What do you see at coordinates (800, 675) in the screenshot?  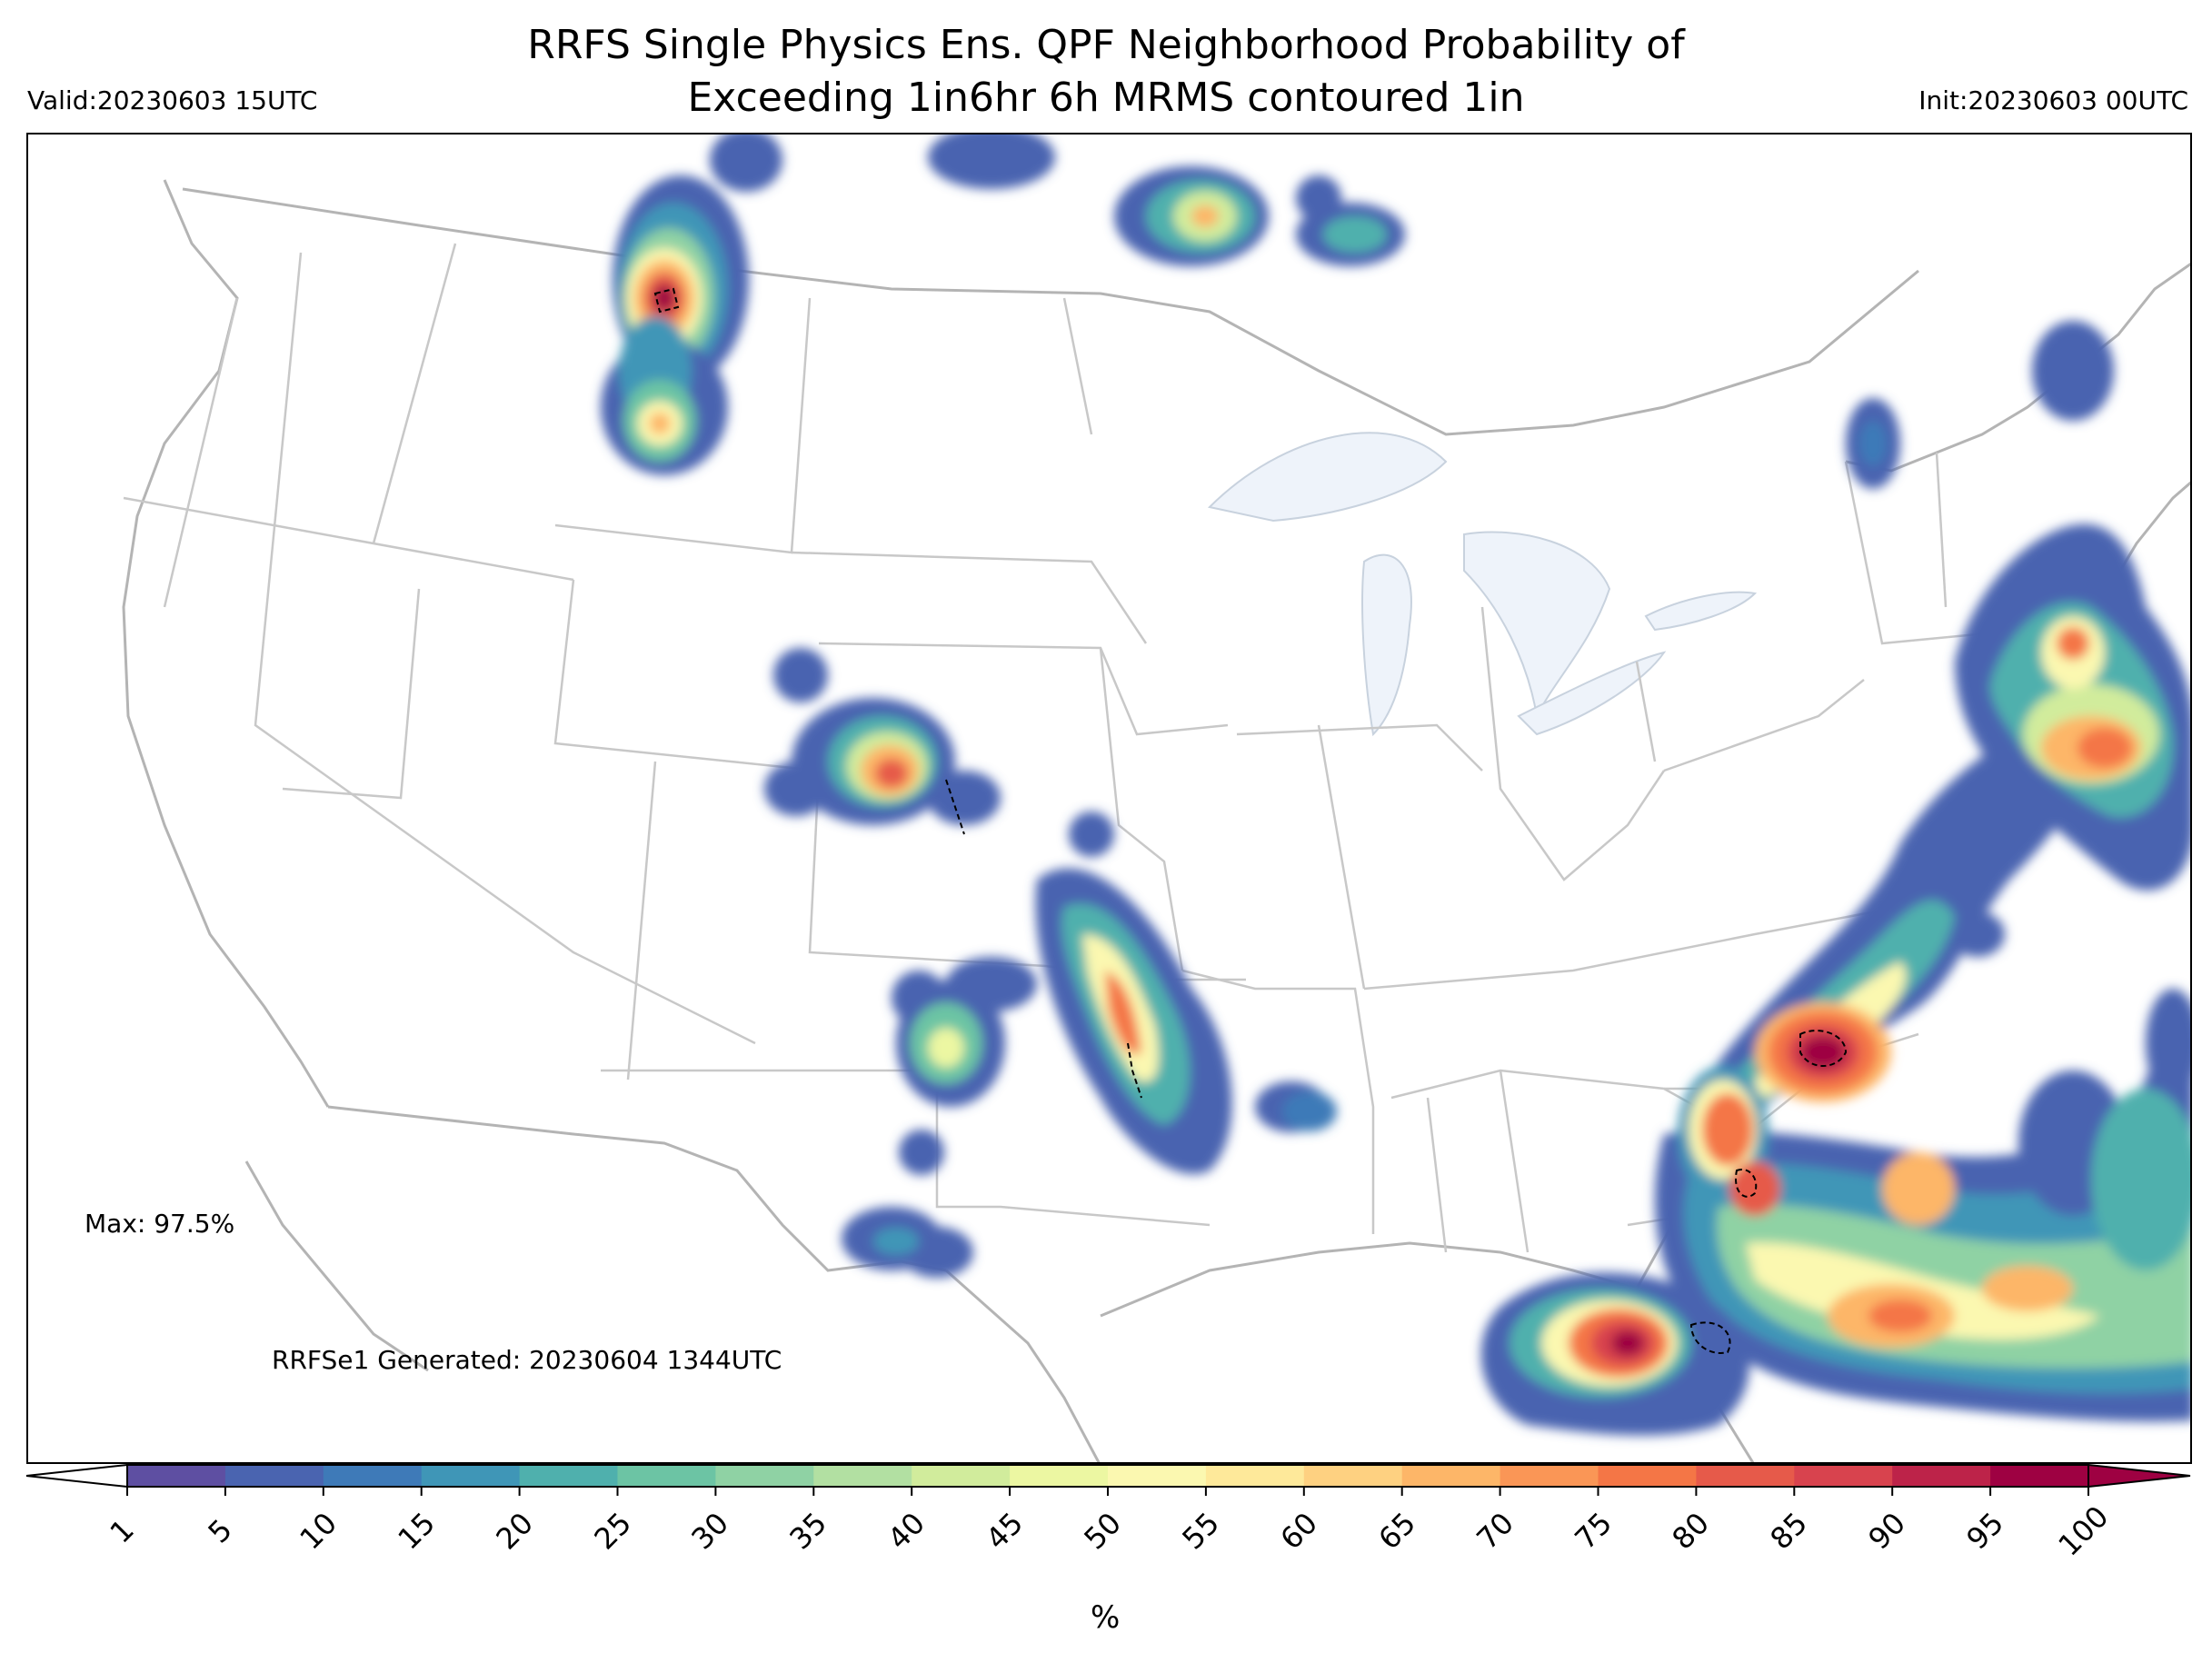 I see `blob-nebraska-north` at bounding box center [800, 675].